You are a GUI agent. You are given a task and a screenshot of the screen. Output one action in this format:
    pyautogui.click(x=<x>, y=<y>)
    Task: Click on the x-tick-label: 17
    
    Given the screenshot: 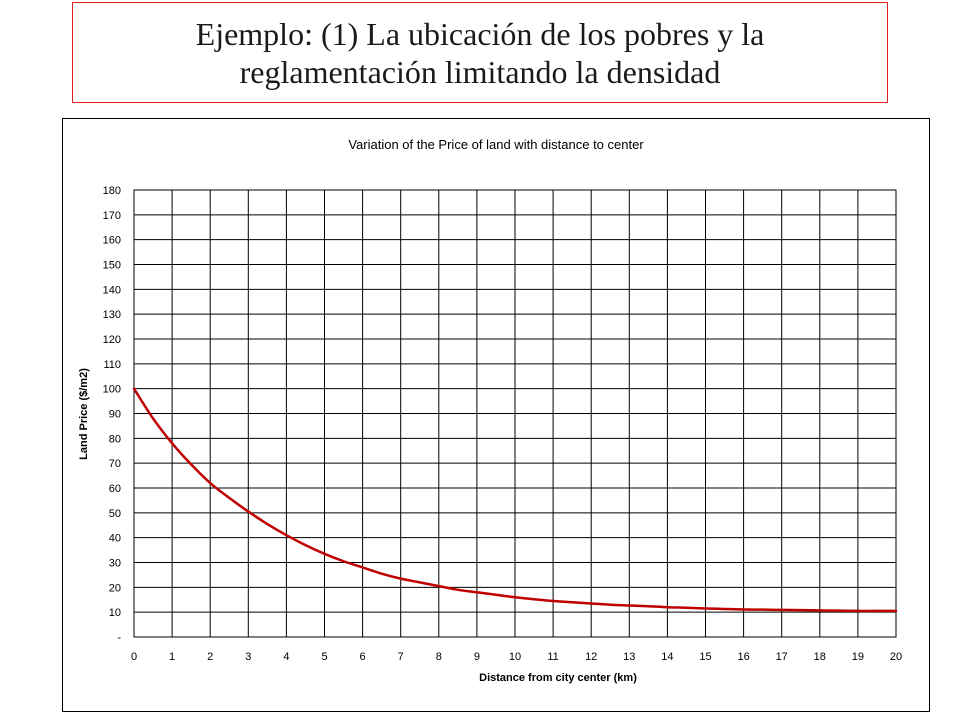 What is the action you would take?
    pyautogui.click(x=782, y=657)
    